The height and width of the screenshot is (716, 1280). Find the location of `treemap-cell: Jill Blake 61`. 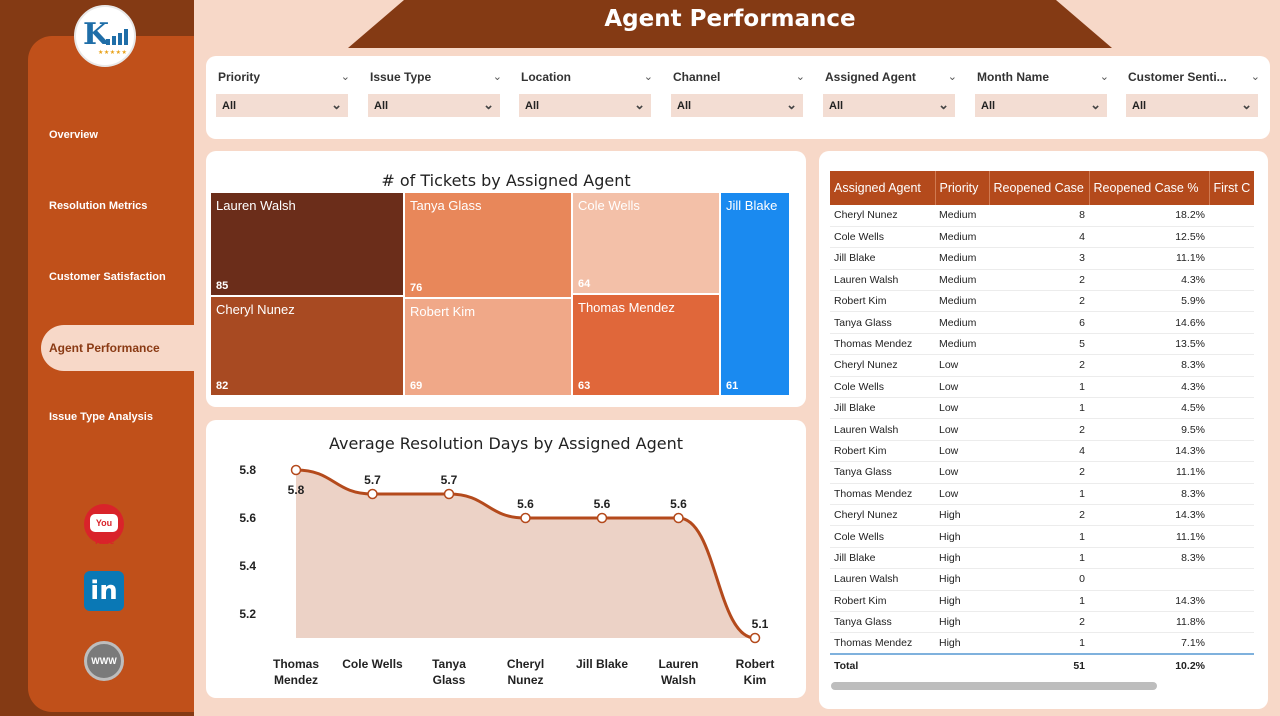

treemap-cell: Jill Blake 61 is located at coordinates (755, 294).